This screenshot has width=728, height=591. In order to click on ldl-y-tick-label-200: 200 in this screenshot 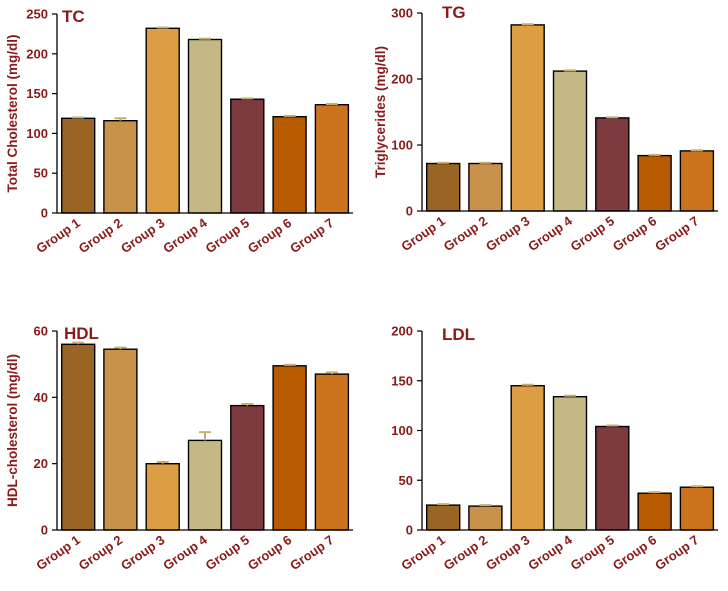, I will do `click(402, 331)`.